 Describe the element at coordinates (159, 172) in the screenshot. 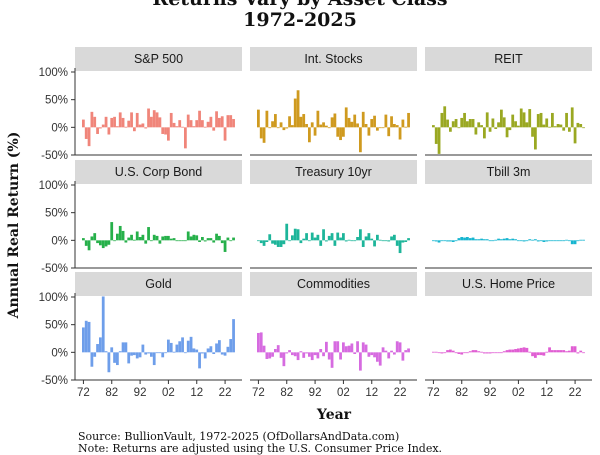

I see `facet-strip-label: U.S. Corp Bond` at that location.